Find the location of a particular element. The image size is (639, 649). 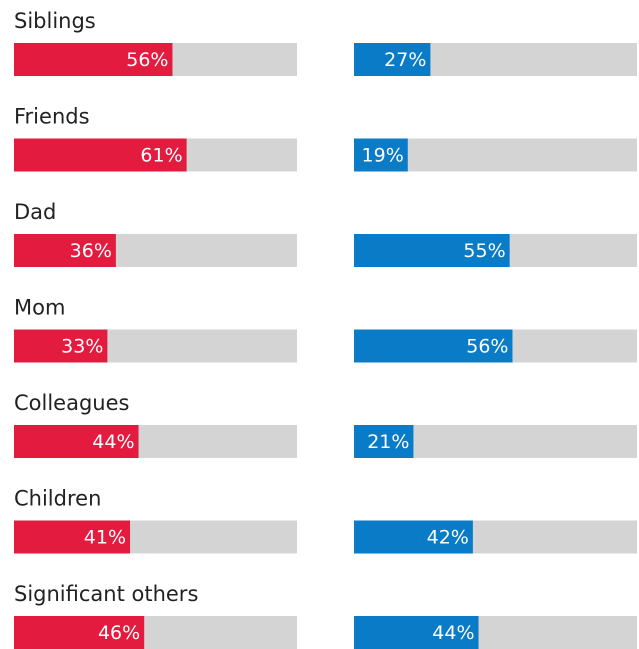

category-label: Friends is located at coordinates (52, 117).